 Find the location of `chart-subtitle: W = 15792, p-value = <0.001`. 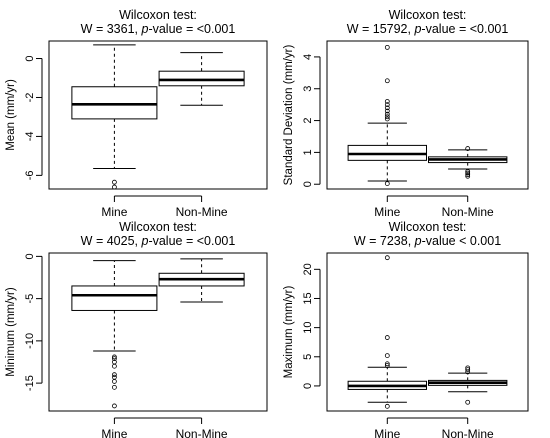

chart-subtitle: W = 15792, p-value = <0.001 is located at coordinates (428, 29).